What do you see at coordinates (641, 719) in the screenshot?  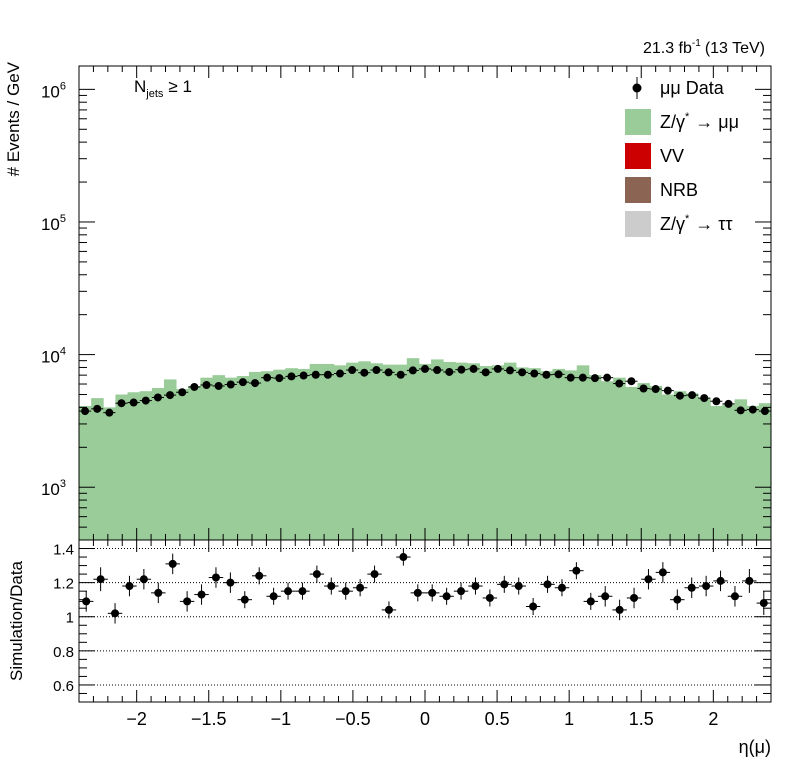 I see `x-tick-label: 1.5` at bounding box center [641, 719].